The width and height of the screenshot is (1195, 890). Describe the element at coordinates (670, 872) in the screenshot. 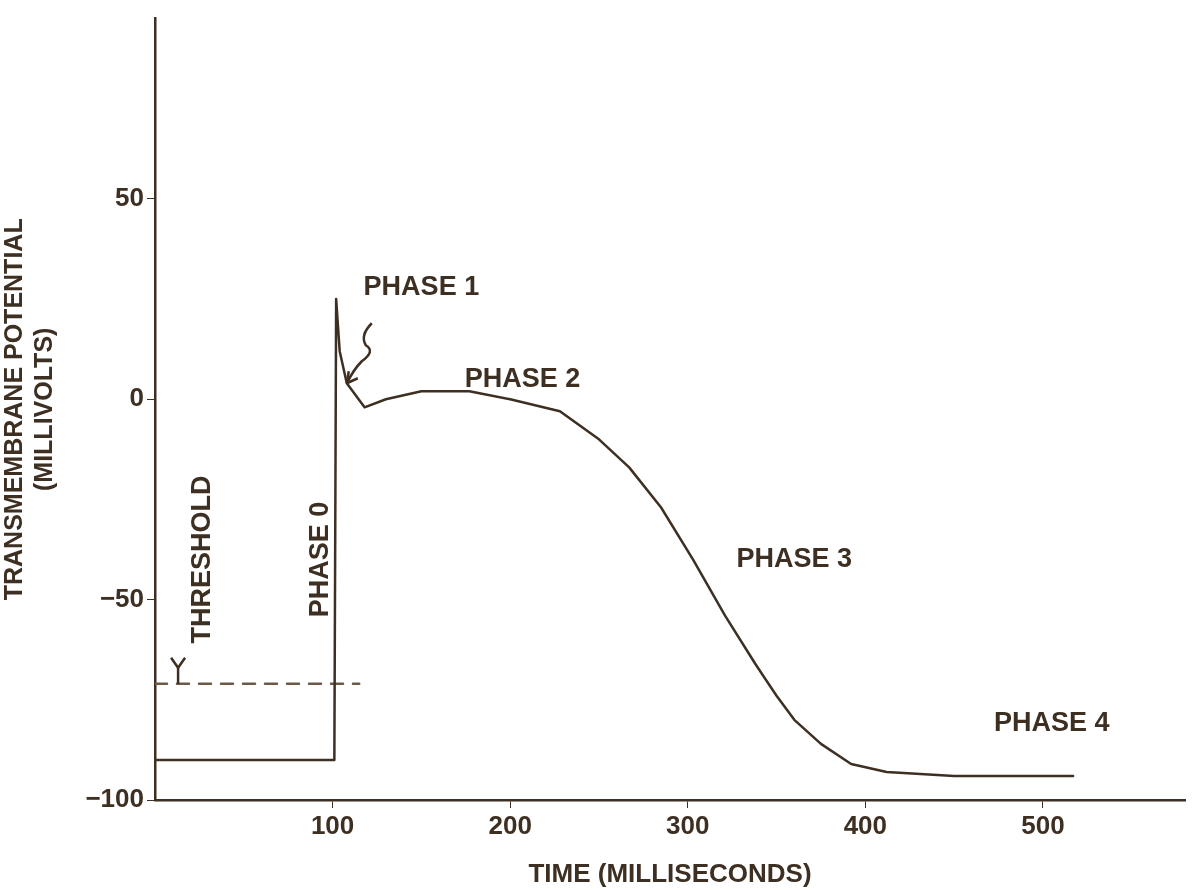

I see `x-axis-title: TIME (MILLISECONDS)` at that location.